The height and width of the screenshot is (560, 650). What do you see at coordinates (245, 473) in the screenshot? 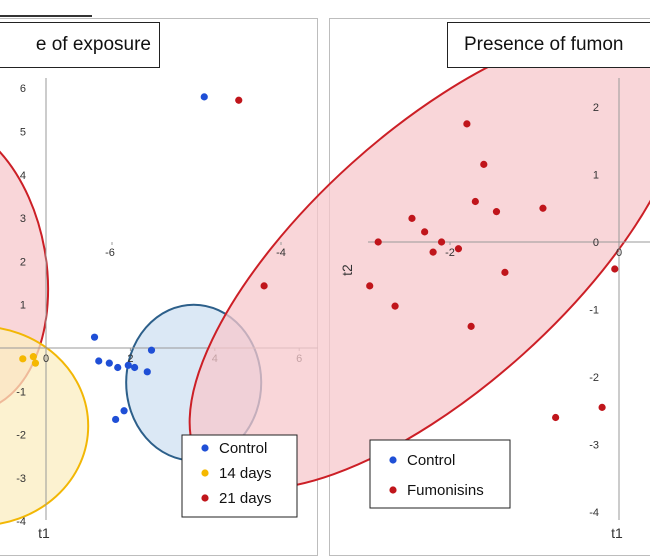
I see `left-legend-label: 14 days` at bounding box center [245, 473].